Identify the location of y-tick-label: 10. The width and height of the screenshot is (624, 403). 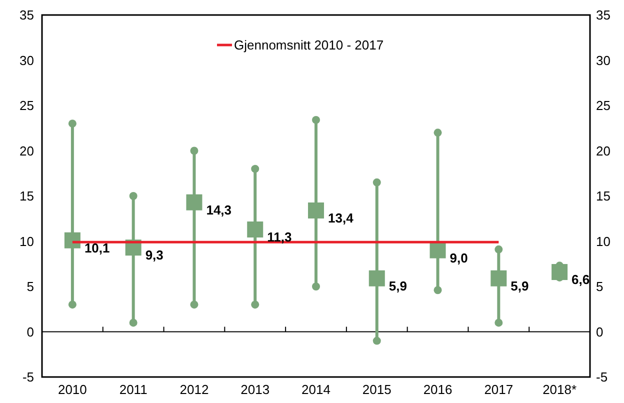
(27, 241).